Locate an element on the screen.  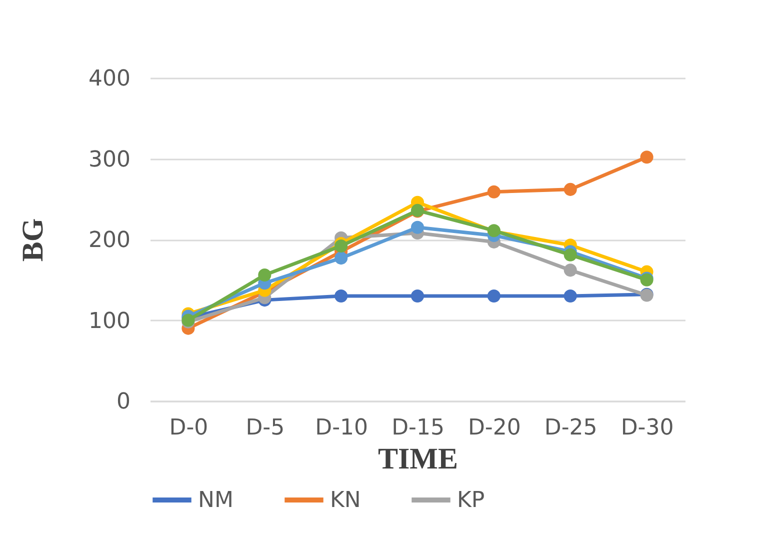
legend-label: KP is located at coordinates (471, 500).